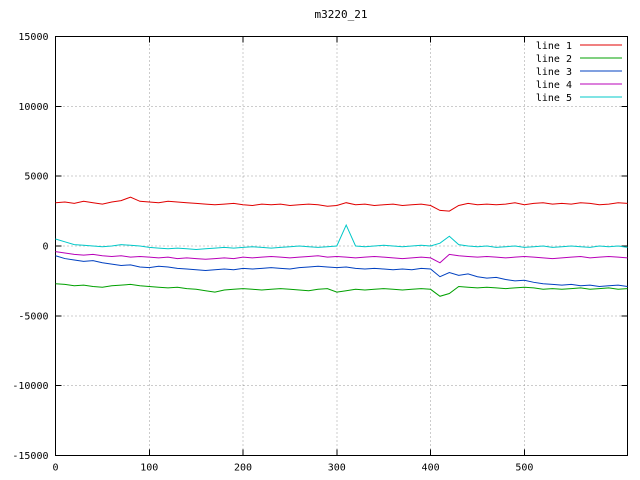 The width and height of the screenshot is (640, 480). I want to click on y-tick-label: 5000, so click(36, 177).